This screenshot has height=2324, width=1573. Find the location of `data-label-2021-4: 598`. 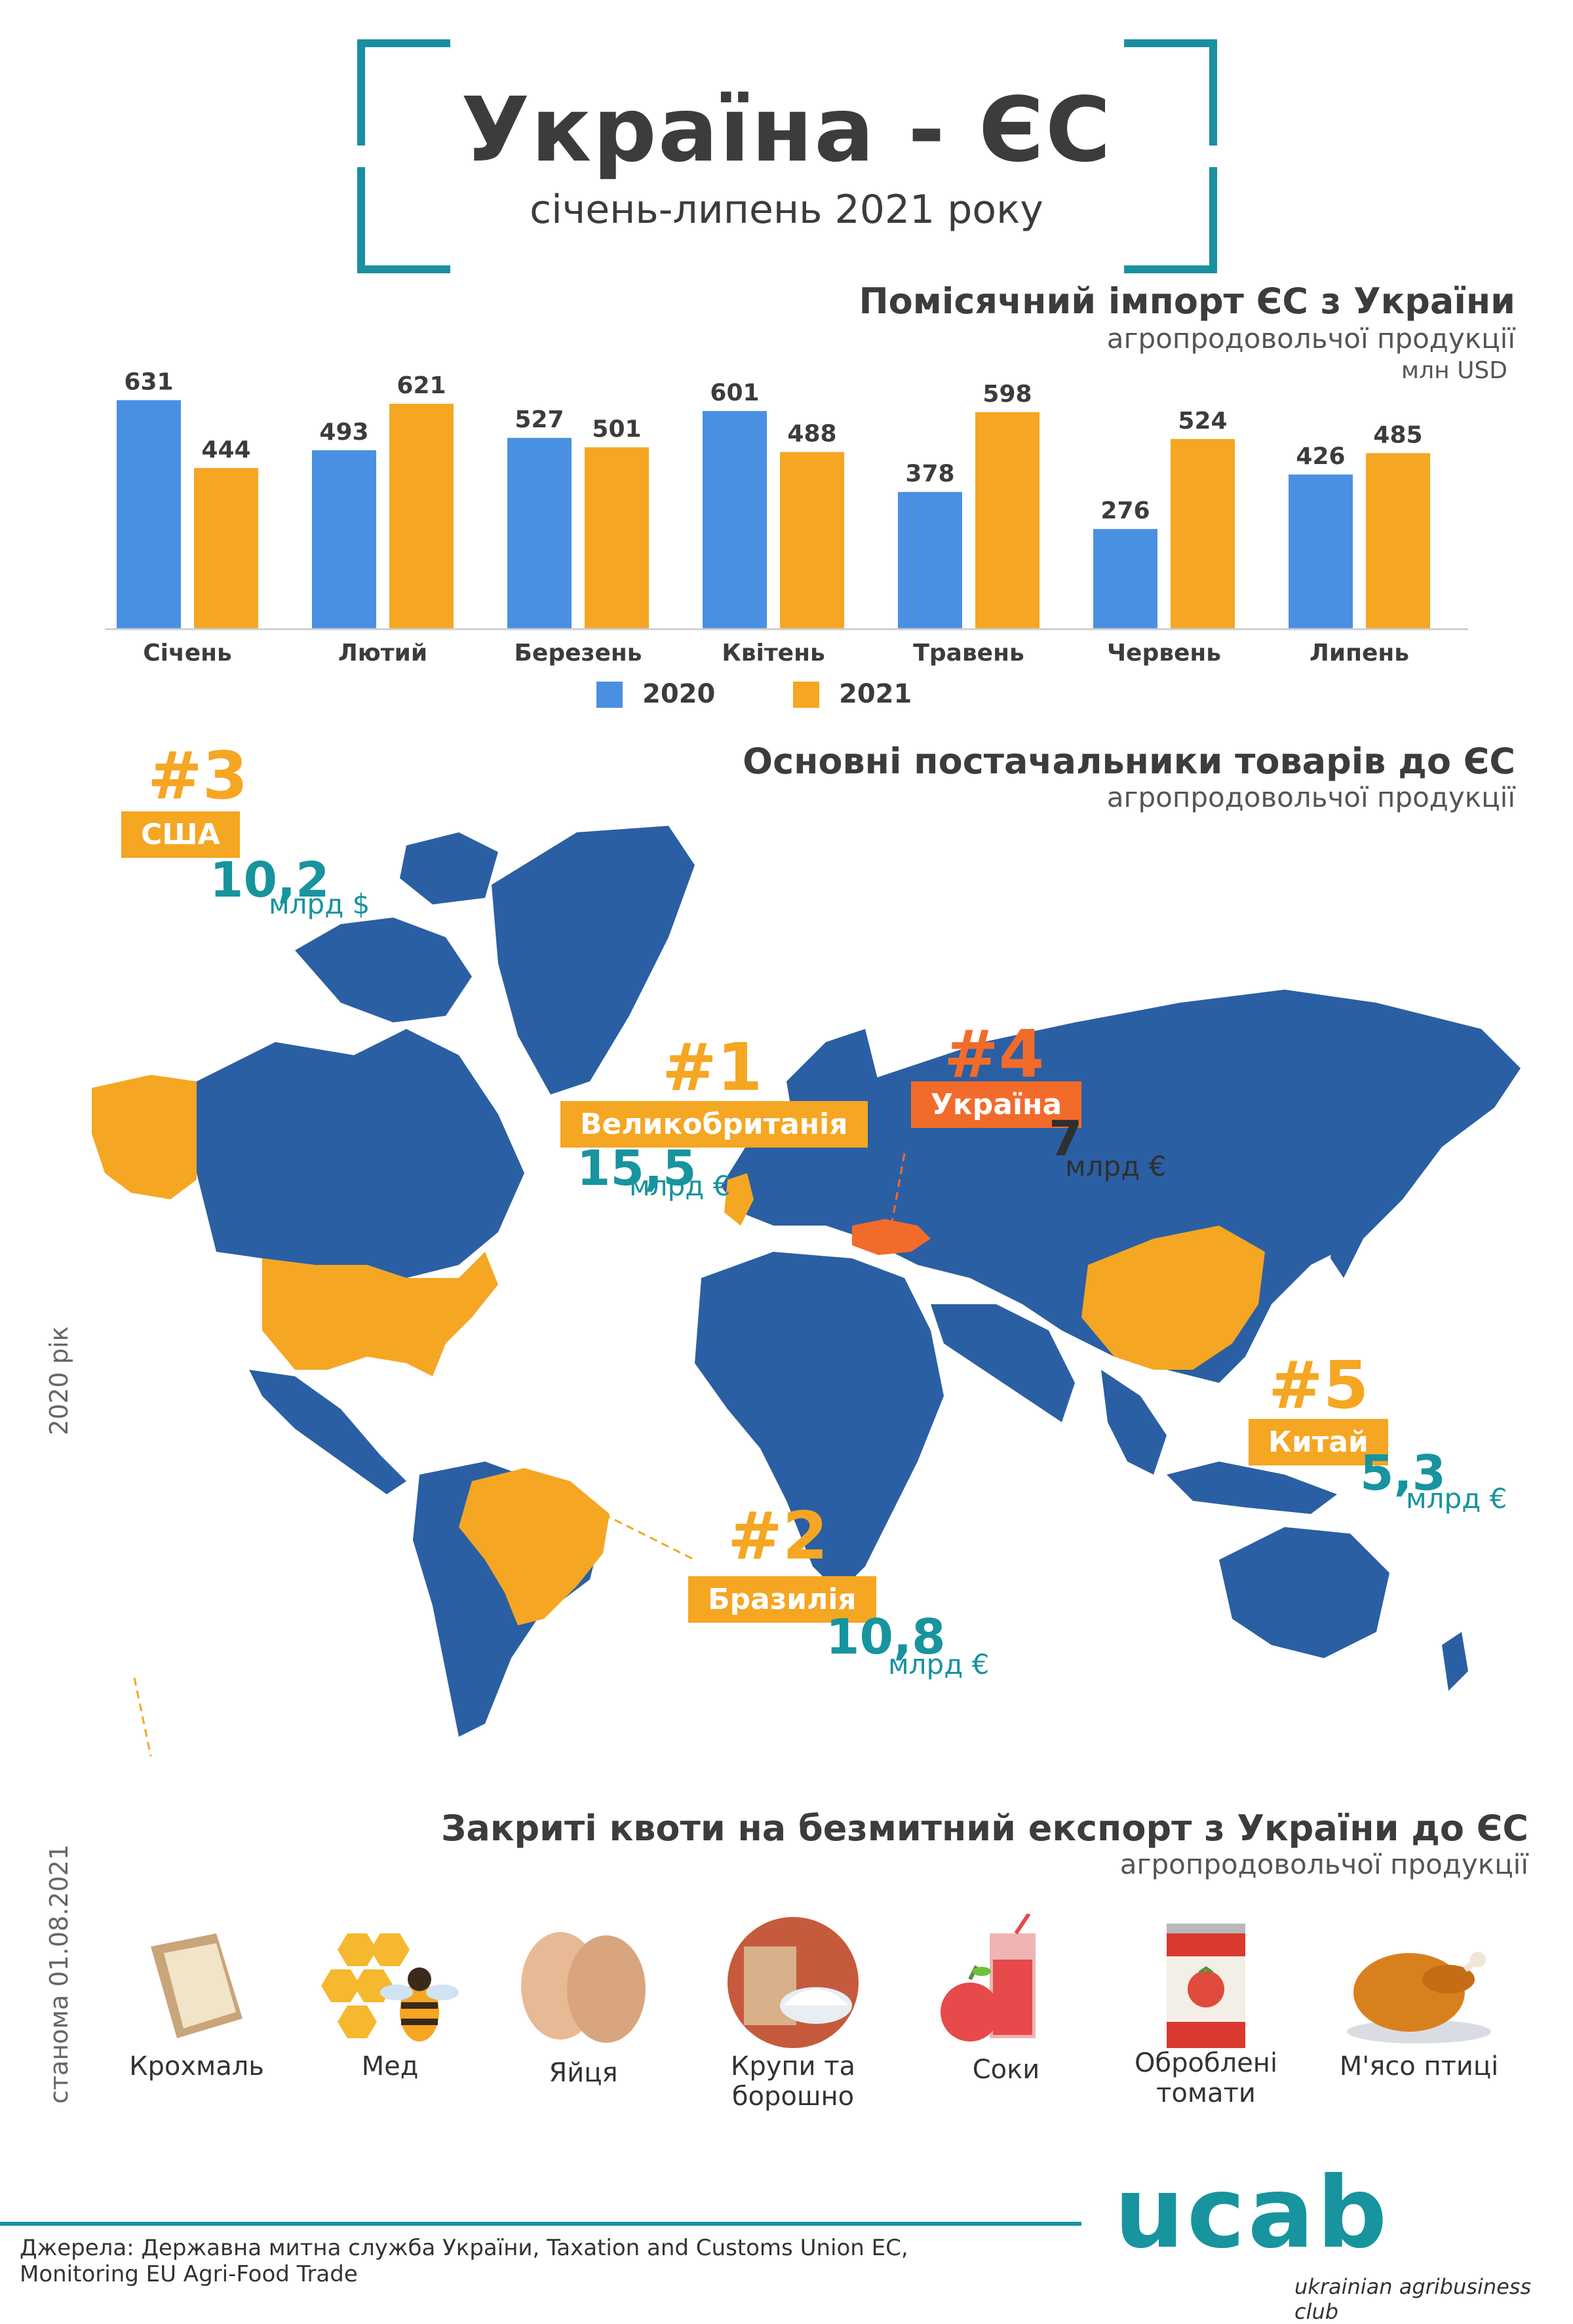

data-label-2021-4: 598 is located at coordinates (1007, 394).